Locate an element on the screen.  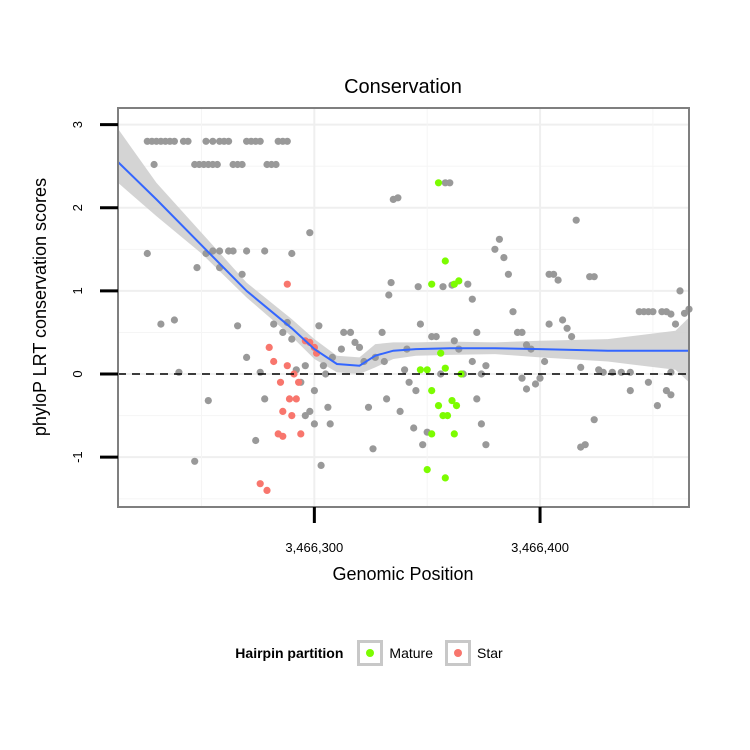
y-tick-label: 0 is located at coordinates (77, 373).